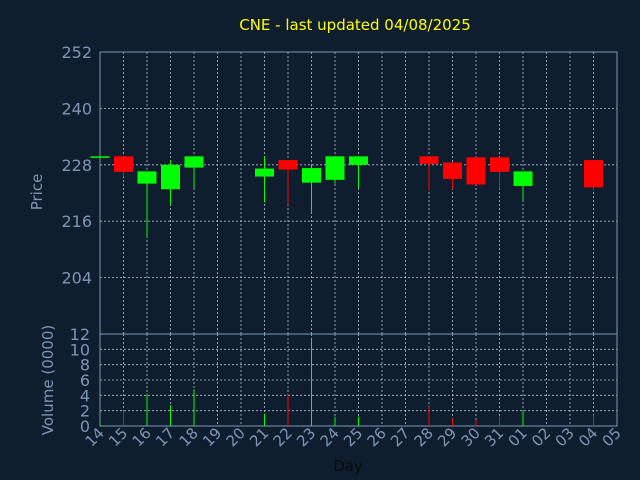  What do you see at coordinates (142, 437) in the screenshot?
I see `day-tick-label: 16` at bounding box center [142, 437].